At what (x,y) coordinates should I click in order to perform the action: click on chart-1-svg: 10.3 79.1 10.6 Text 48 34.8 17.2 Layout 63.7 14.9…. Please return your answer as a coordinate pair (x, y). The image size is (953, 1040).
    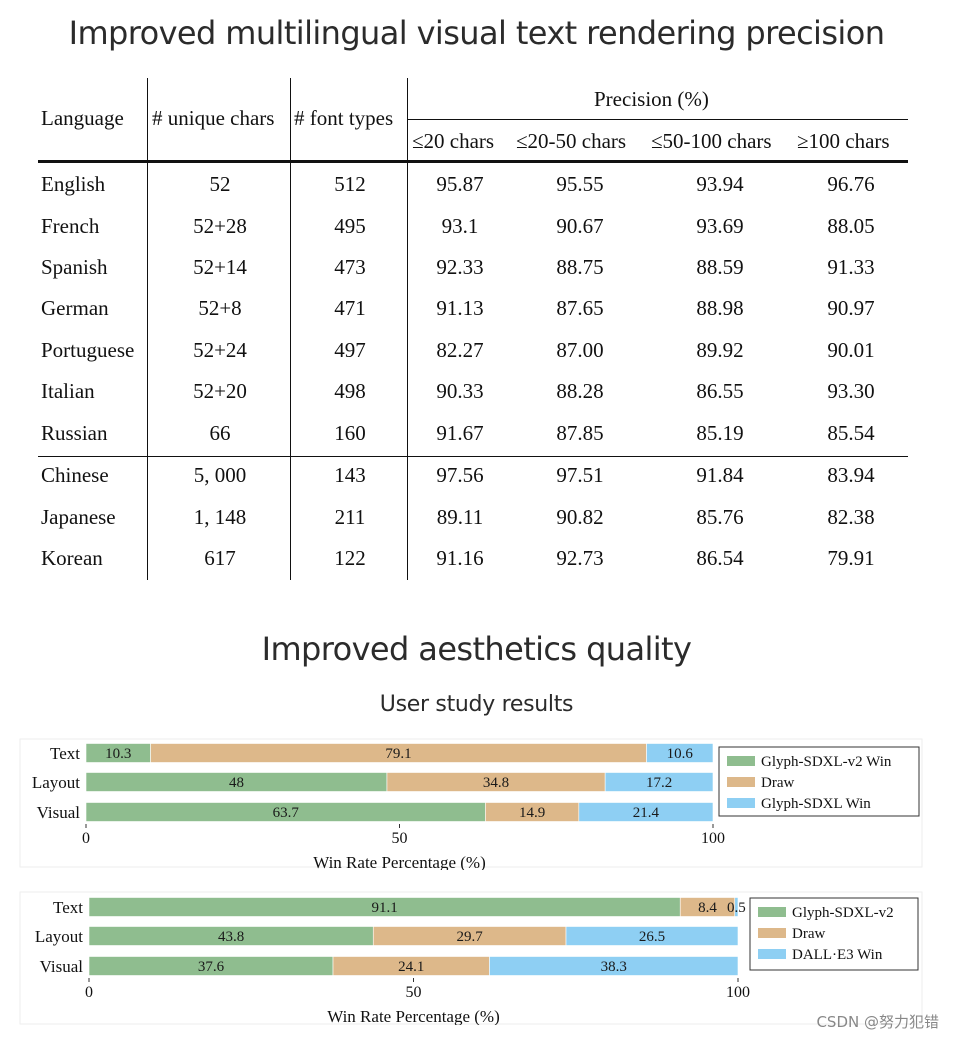
    Looking at the image, I should click on (471, 805).